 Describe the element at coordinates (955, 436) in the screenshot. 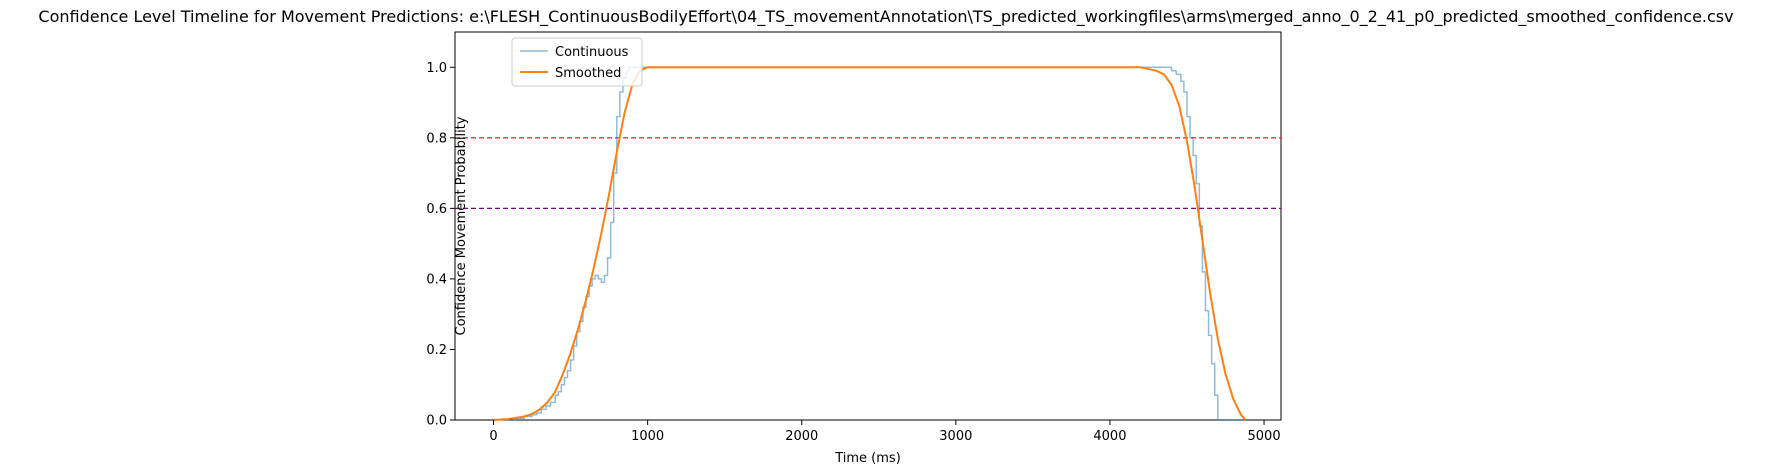

I see `x-tick-label: 3000` at that location.